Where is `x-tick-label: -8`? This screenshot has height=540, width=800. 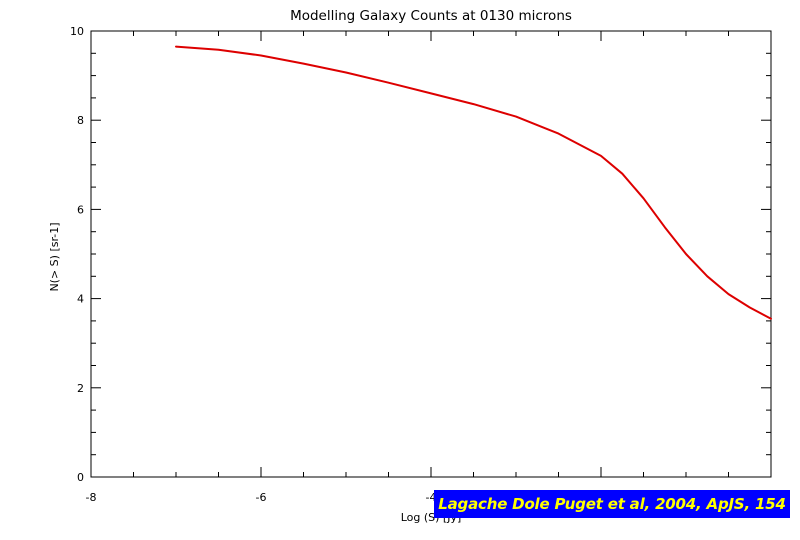 x-tick-label: -8 is located at coordinates (91, 497).